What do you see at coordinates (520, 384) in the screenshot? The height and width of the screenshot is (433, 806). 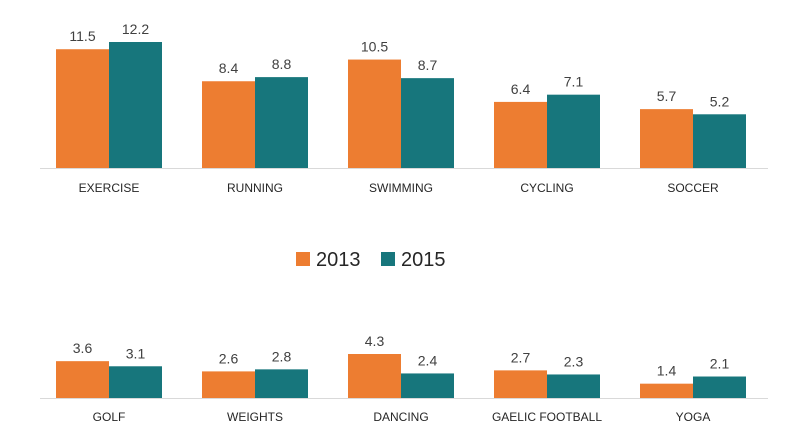 I see `bottom-bar-gaelic-football-2013` at bounding box center [520, 384].